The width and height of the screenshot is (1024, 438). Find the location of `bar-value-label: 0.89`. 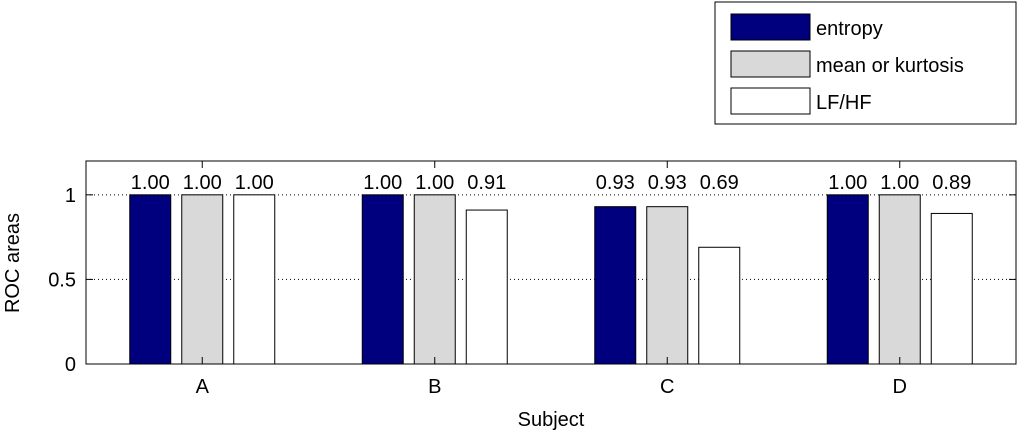

bar-value-label: 0.89 is located at coordinates (951, 183).